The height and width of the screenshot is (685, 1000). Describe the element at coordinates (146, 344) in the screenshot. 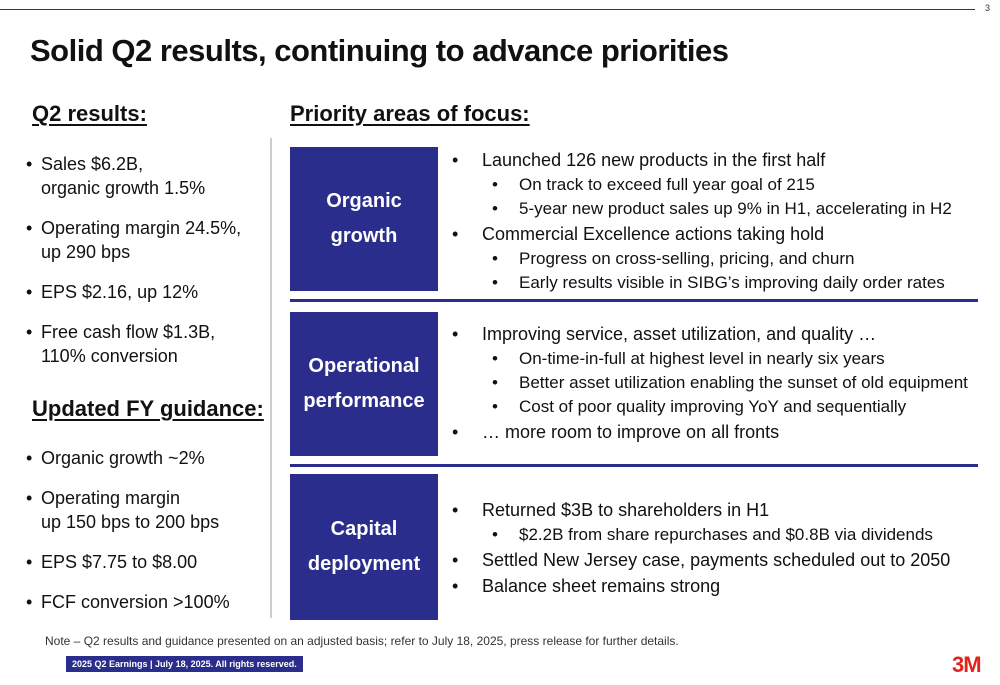

I see `list-item: Free cash flow $1.3B,110% conversion` at that location.